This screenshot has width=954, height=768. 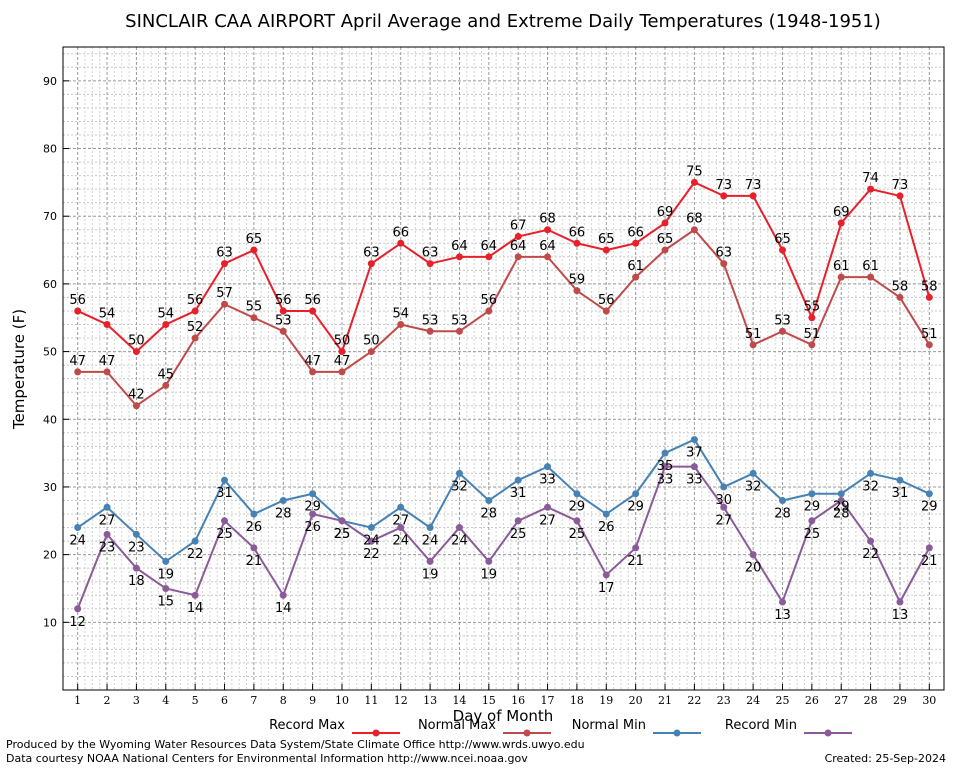 What do you see at coordinates (50, 149) in the screenshot?
I see `y-tick-label: 80` at bounding box center [50, 149].